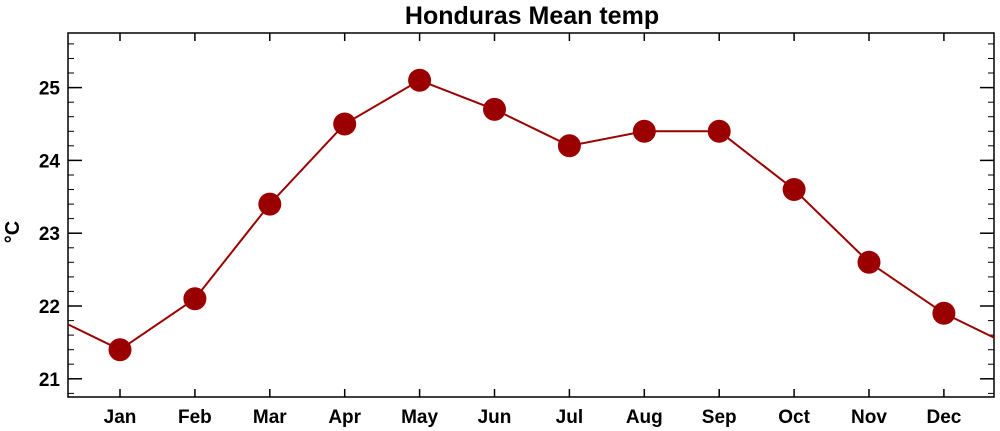 The height and width of the screenshot is (431, 1000). I want to click on data-point-aug, so click(644, 131).